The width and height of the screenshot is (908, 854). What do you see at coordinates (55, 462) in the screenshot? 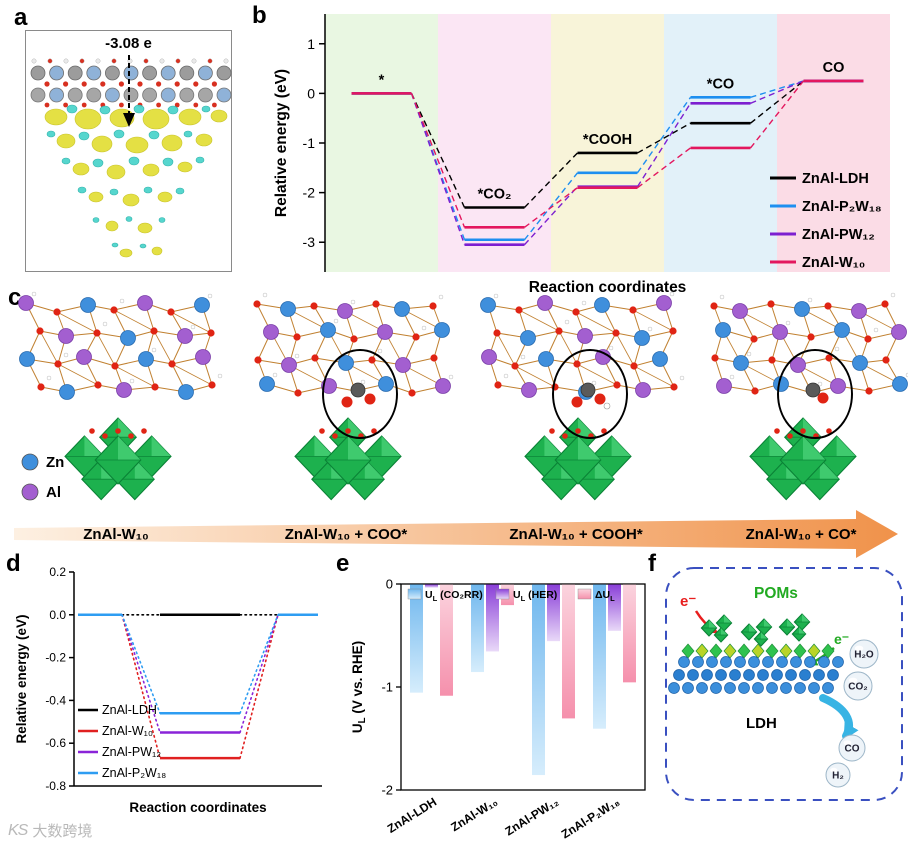
I see `svg-text: Zn` at bounding box center [55, 462].